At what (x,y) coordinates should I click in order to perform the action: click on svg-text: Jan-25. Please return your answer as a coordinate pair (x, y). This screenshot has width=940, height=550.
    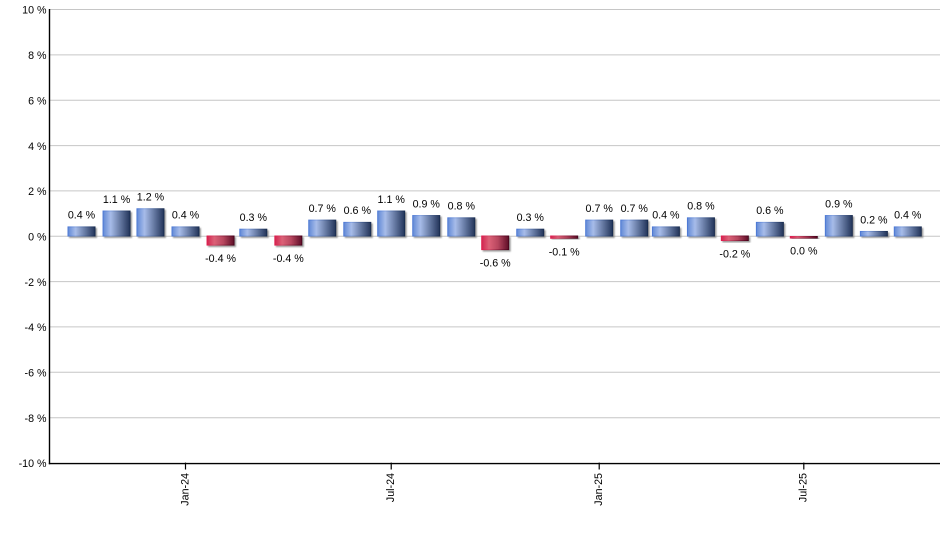
    Looking at the image, I should click on (599, 489).